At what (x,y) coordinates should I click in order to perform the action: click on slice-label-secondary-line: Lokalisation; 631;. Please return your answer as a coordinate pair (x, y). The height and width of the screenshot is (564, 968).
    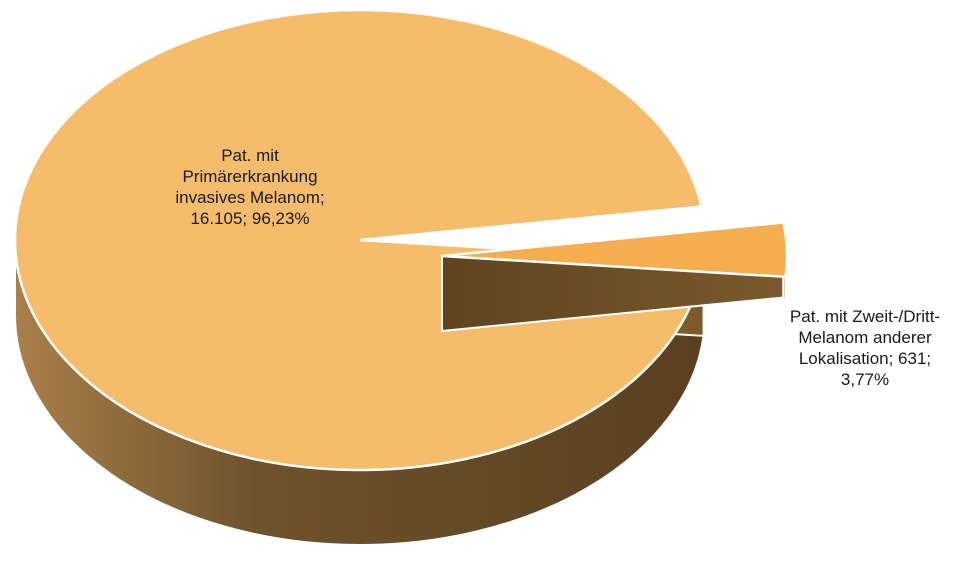
    Looking at the image, I should click on (865, 358).